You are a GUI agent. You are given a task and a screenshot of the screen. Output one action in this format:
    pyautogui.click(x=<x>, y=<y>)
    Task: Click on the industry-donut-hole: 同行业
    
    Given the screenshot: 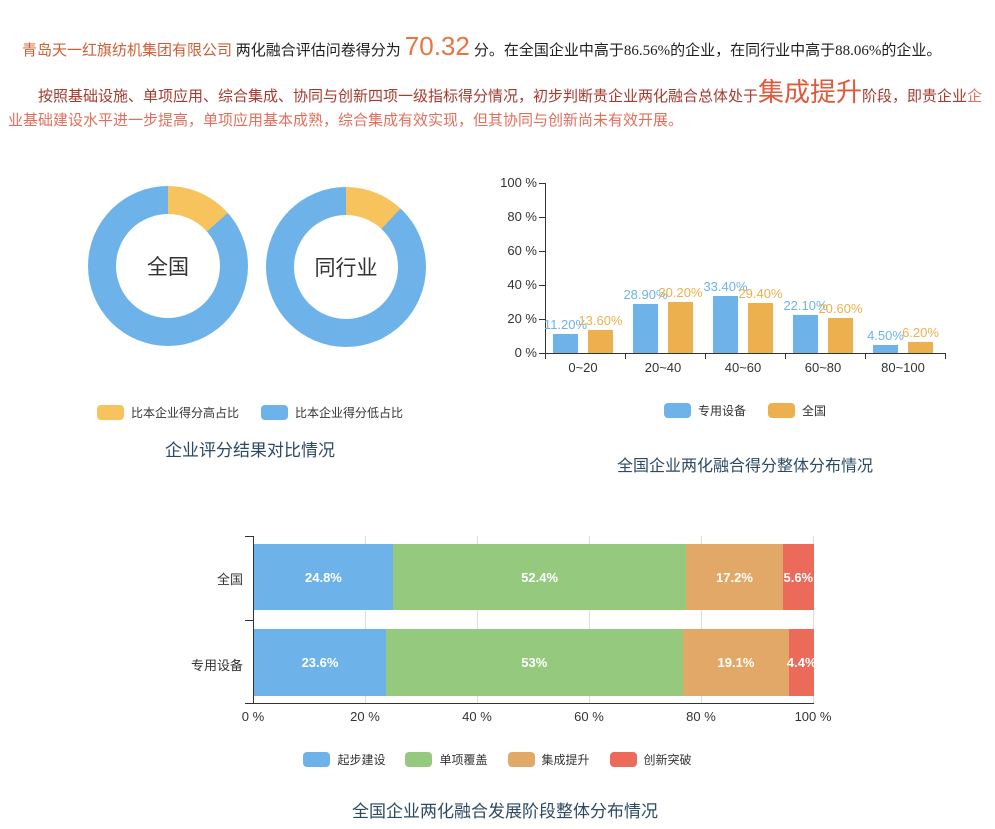 What is the action you would take?
    pyautogui.click(x=346, y=267)
    